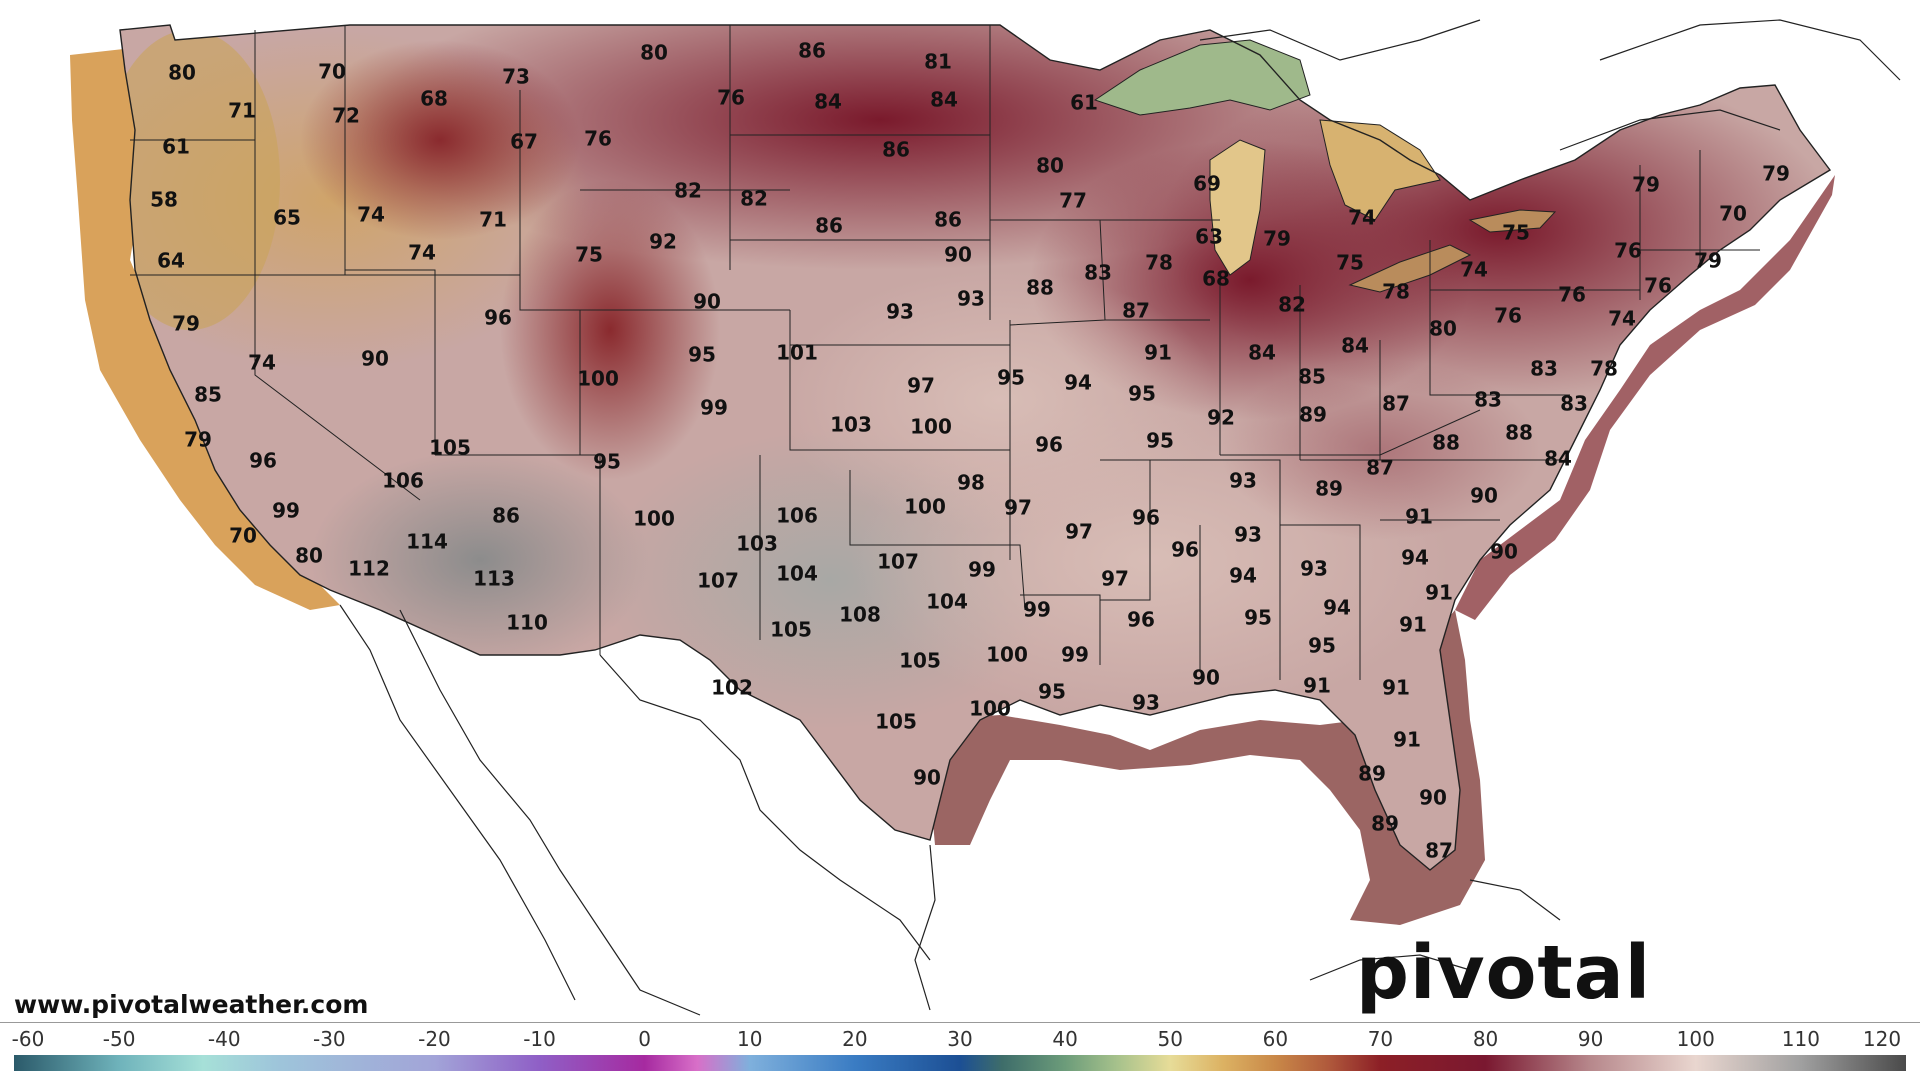  Describe the element at coordinates (1800, 1039) in the screenshot. I see `colorbar-tick: 110` at that location.